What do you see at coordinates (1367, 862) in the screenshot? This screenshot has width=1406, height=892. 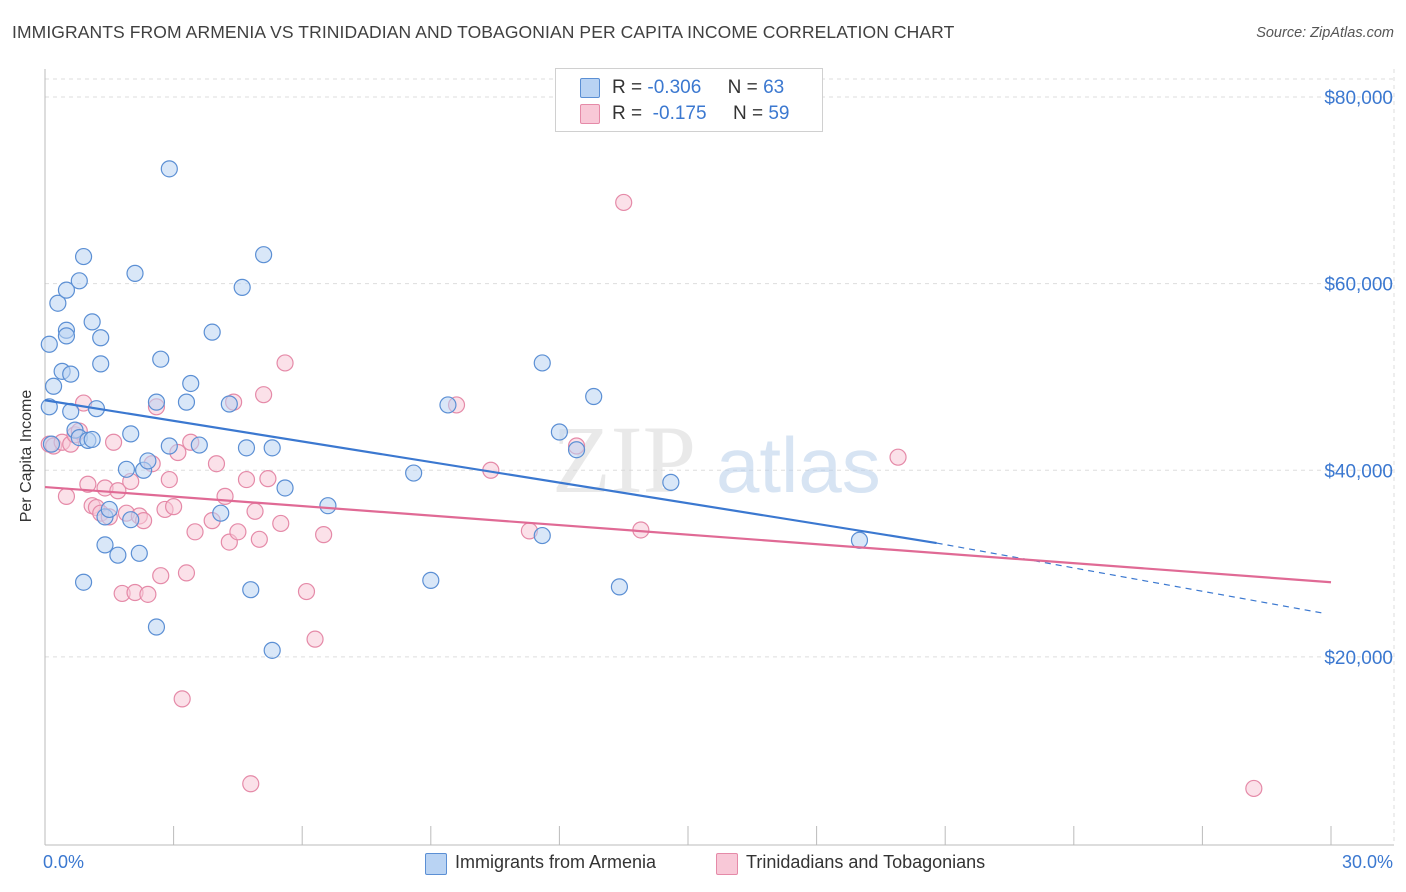 I see `x-tick-max-label: 30.0%` at bounding box center [1367, 862].